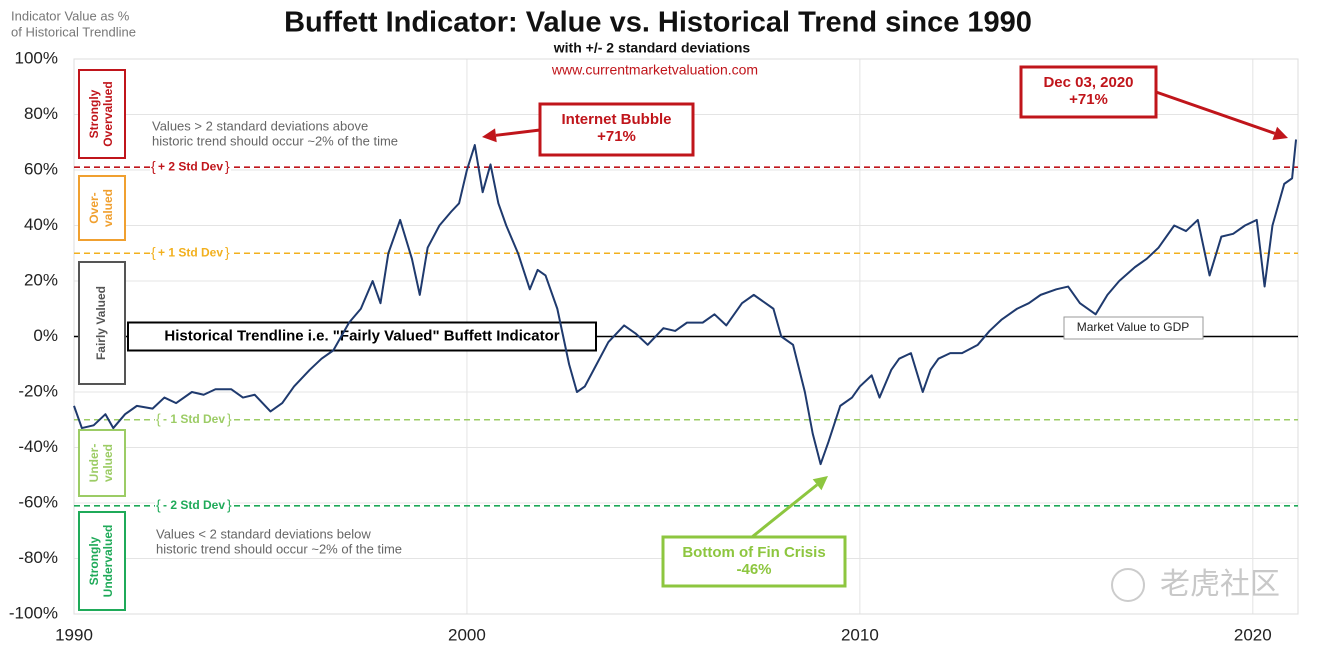  I want to click on zone-label: Fairly Valued, so click(101, 323).